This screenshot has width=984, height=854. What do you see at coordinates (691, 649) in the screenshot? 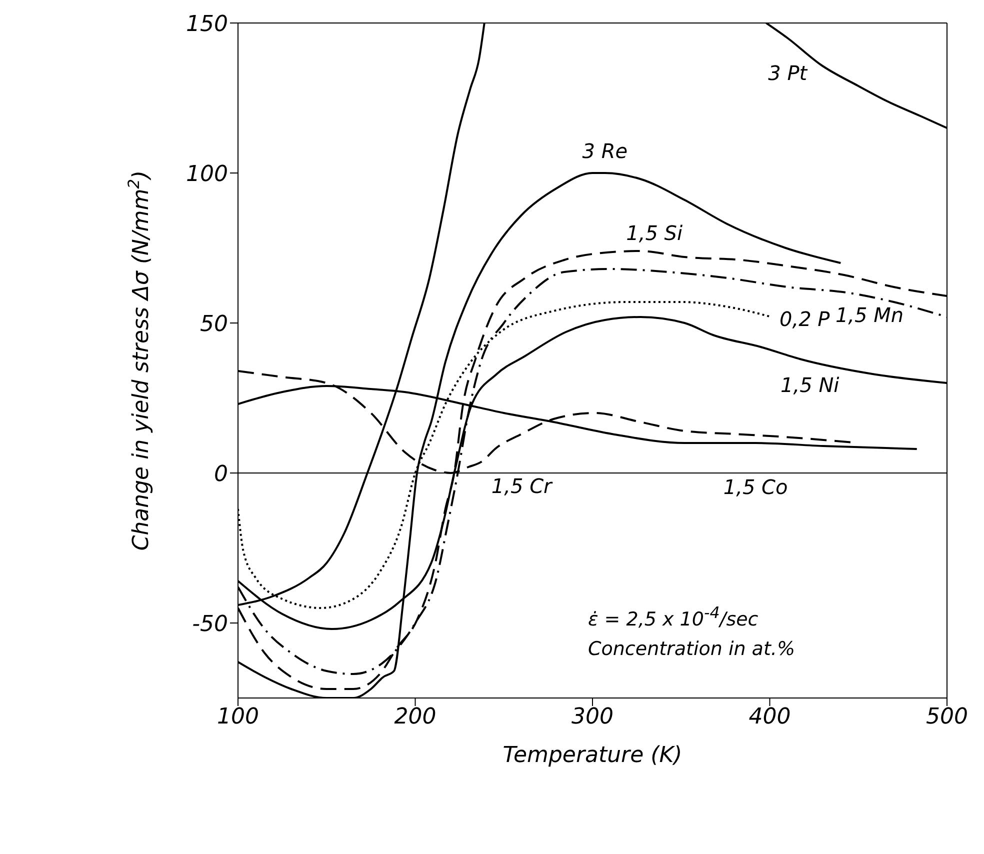
I see `annotation: Concentration in at.%` at bounding box center [691, 649].